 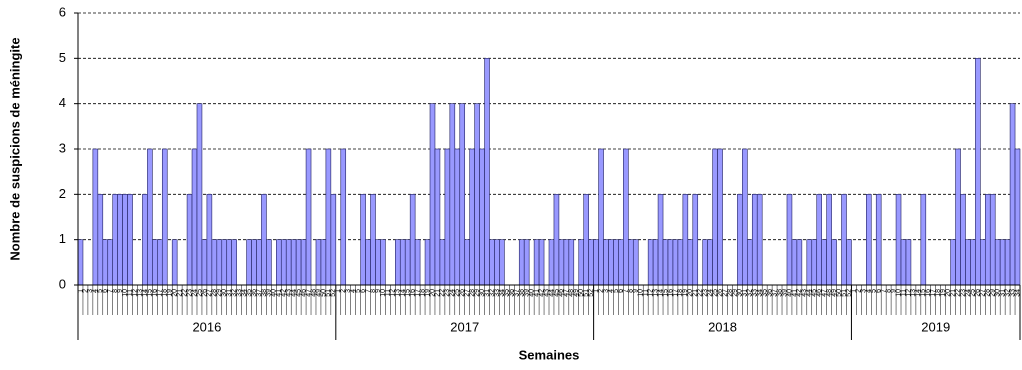 I want to click on x-tick-label: 19, so click(x=170, y=293).